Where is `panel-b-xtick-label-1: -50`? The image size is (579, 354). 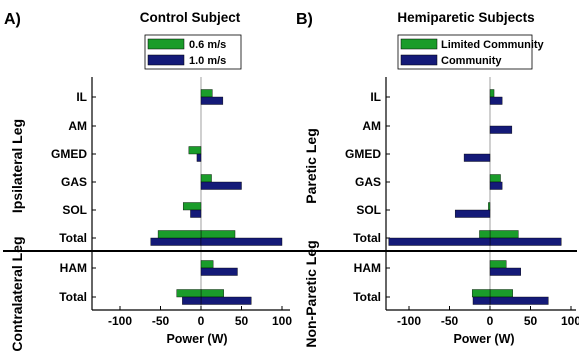 panel-b-xtick-label-1: -50 is located at coordinates (450, 321).